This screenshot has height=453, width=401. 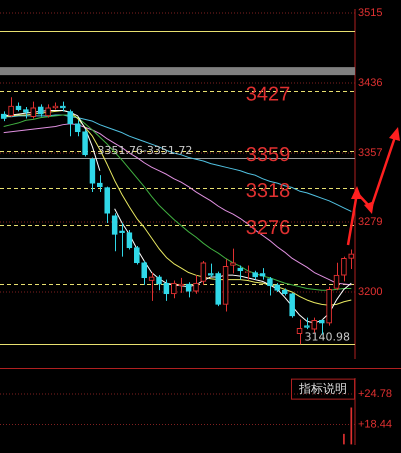 What do you see at coordinates (322, 389) in the screenshot?
I see `annotation: 指标说明` at bounding box center [322, 389].